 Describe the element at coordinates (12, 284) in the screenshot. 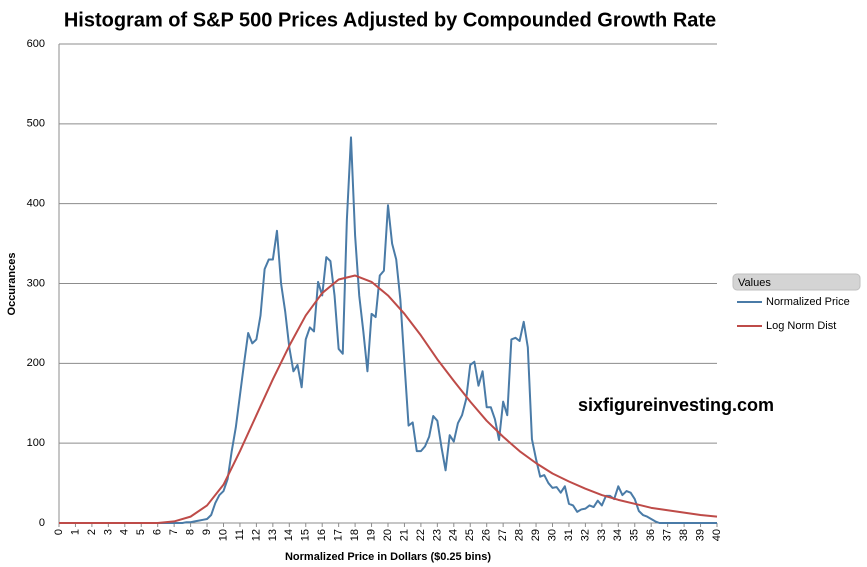

I see `y-axis-label: Occurances` at that location.